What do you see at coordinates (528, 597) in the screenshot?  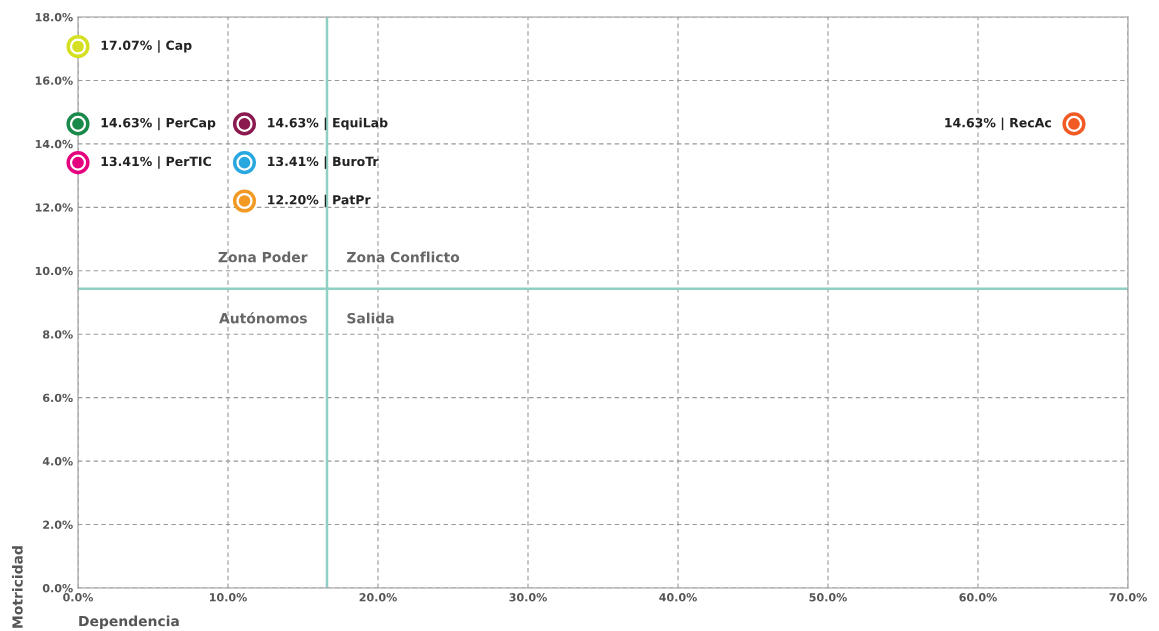 I see `x-tick-label: 30.0%` at bounding box center [528, 597].